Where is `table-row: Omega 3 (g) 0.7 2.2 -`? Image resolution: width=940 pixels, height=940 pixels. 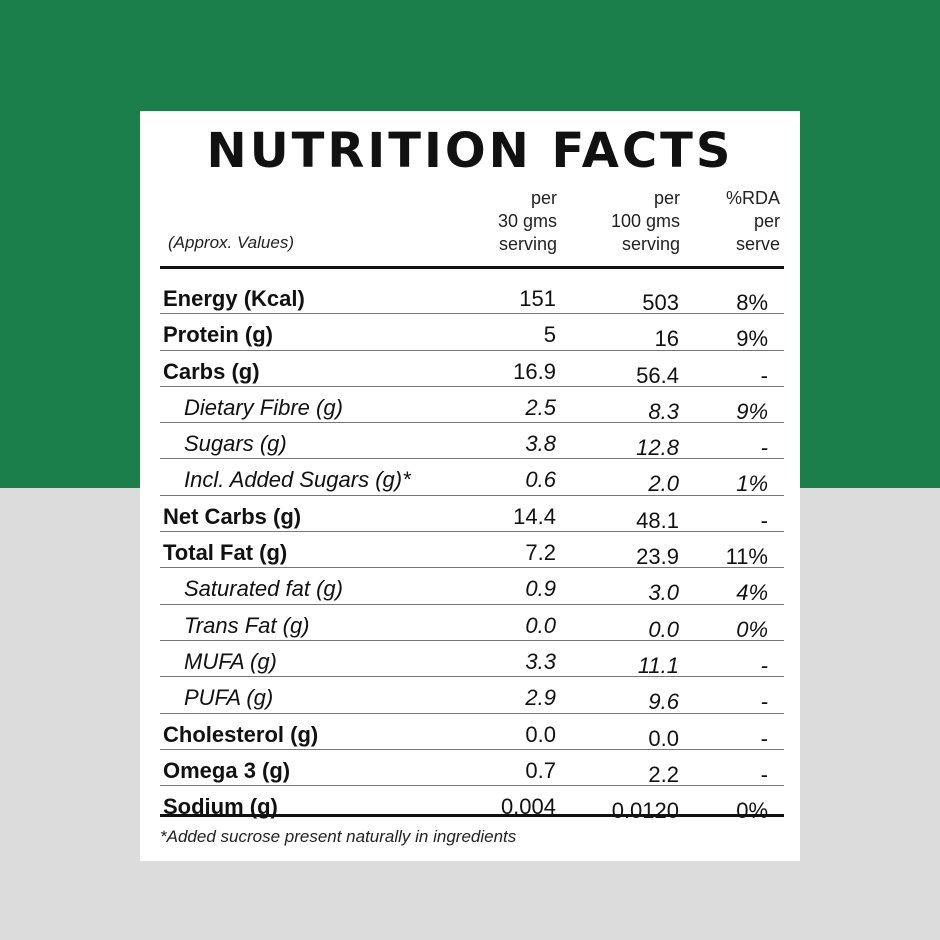 table-row: Omega 3 (g) 0.7 2.2 - is located at coordinates (472, 768).